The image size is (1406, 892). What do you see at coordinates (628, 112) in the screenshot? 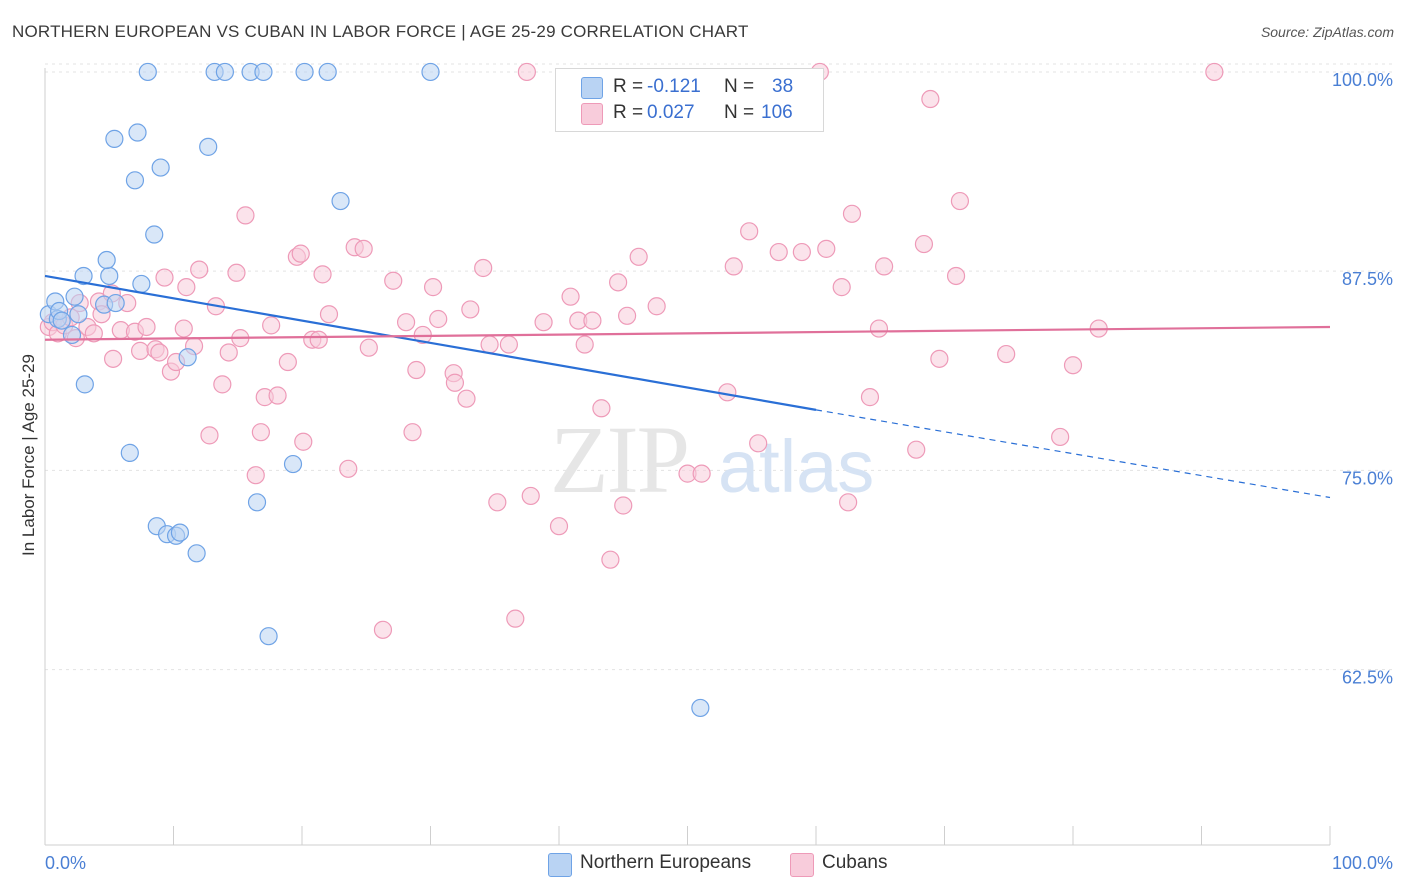
I see `legend-r-label: R =` at bounding box center [628, 112].